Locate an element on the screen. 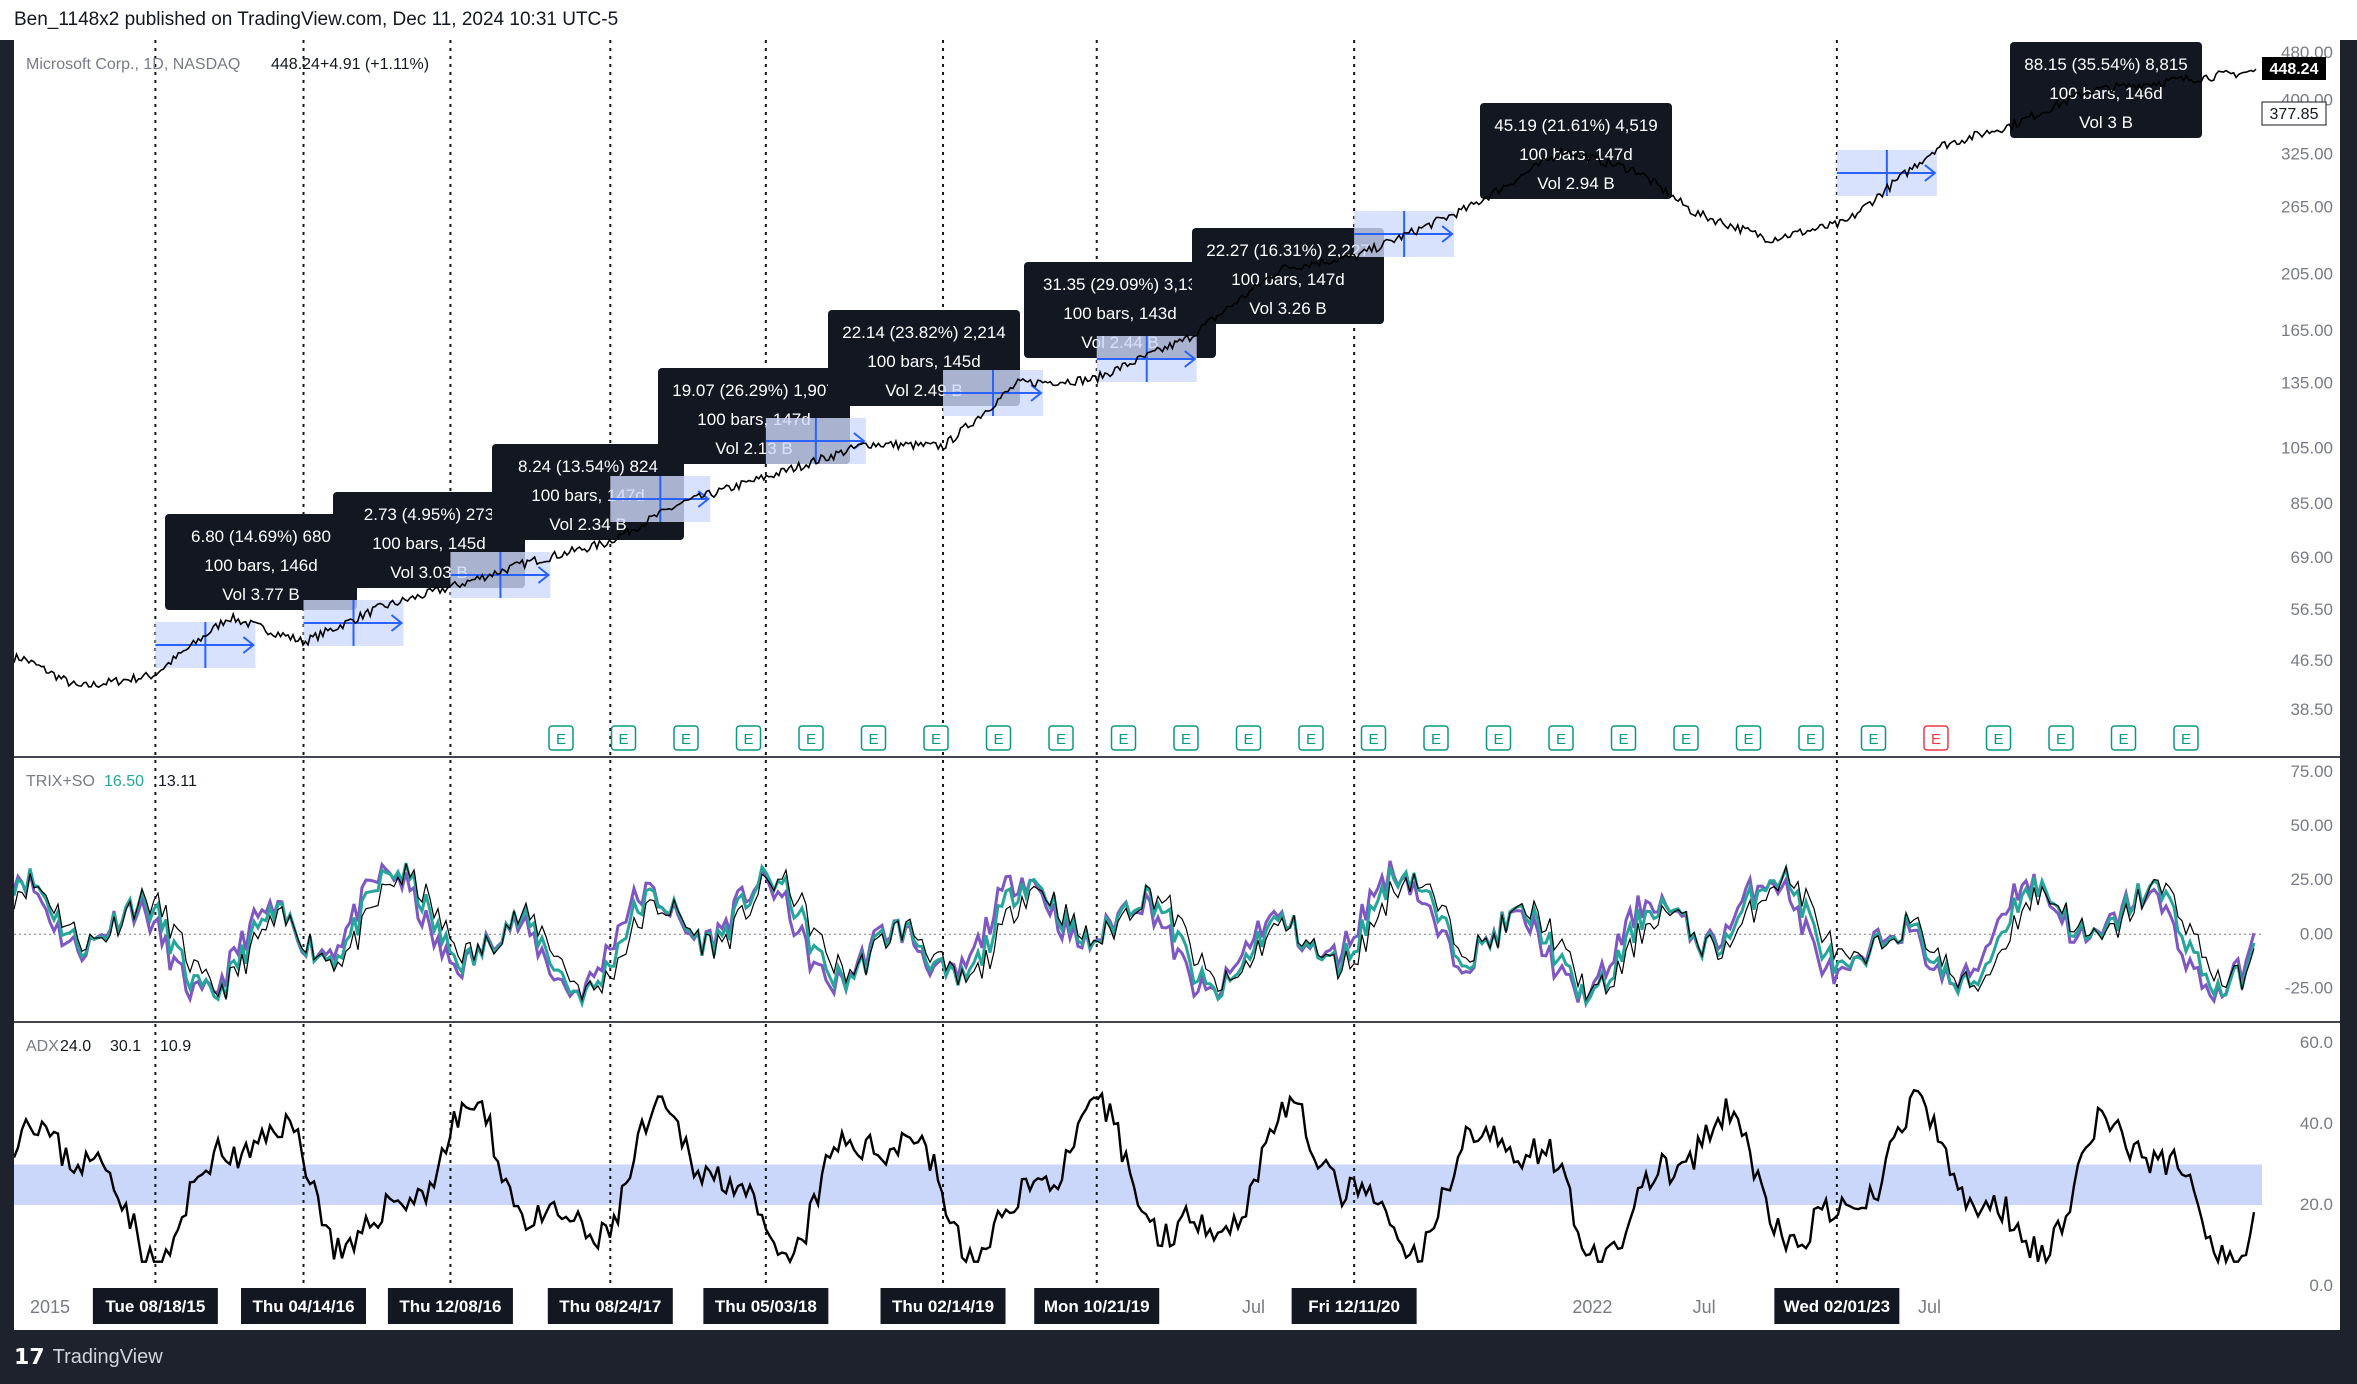 Image resolution: width=2357 pixels, height=1384 pixels. measure-bars: 100 bars, 143d is located at coordinates (1119, 313).